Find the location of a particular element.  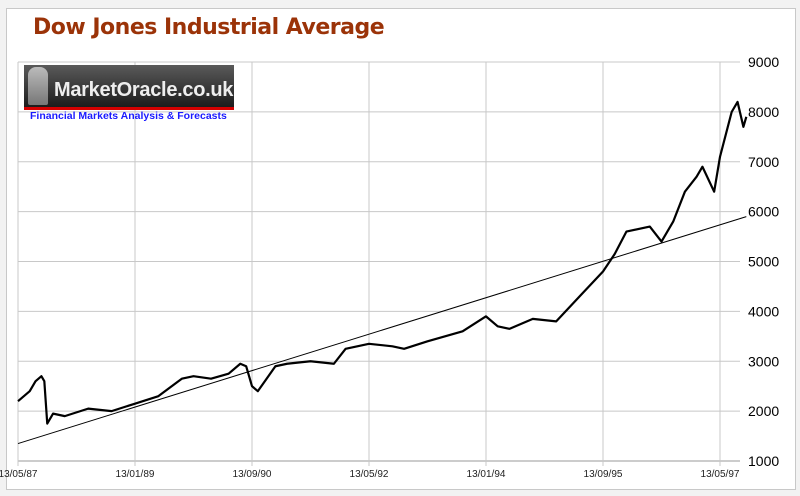

x-tick-label: 13/05/87 is located at coordinates (19, 474).